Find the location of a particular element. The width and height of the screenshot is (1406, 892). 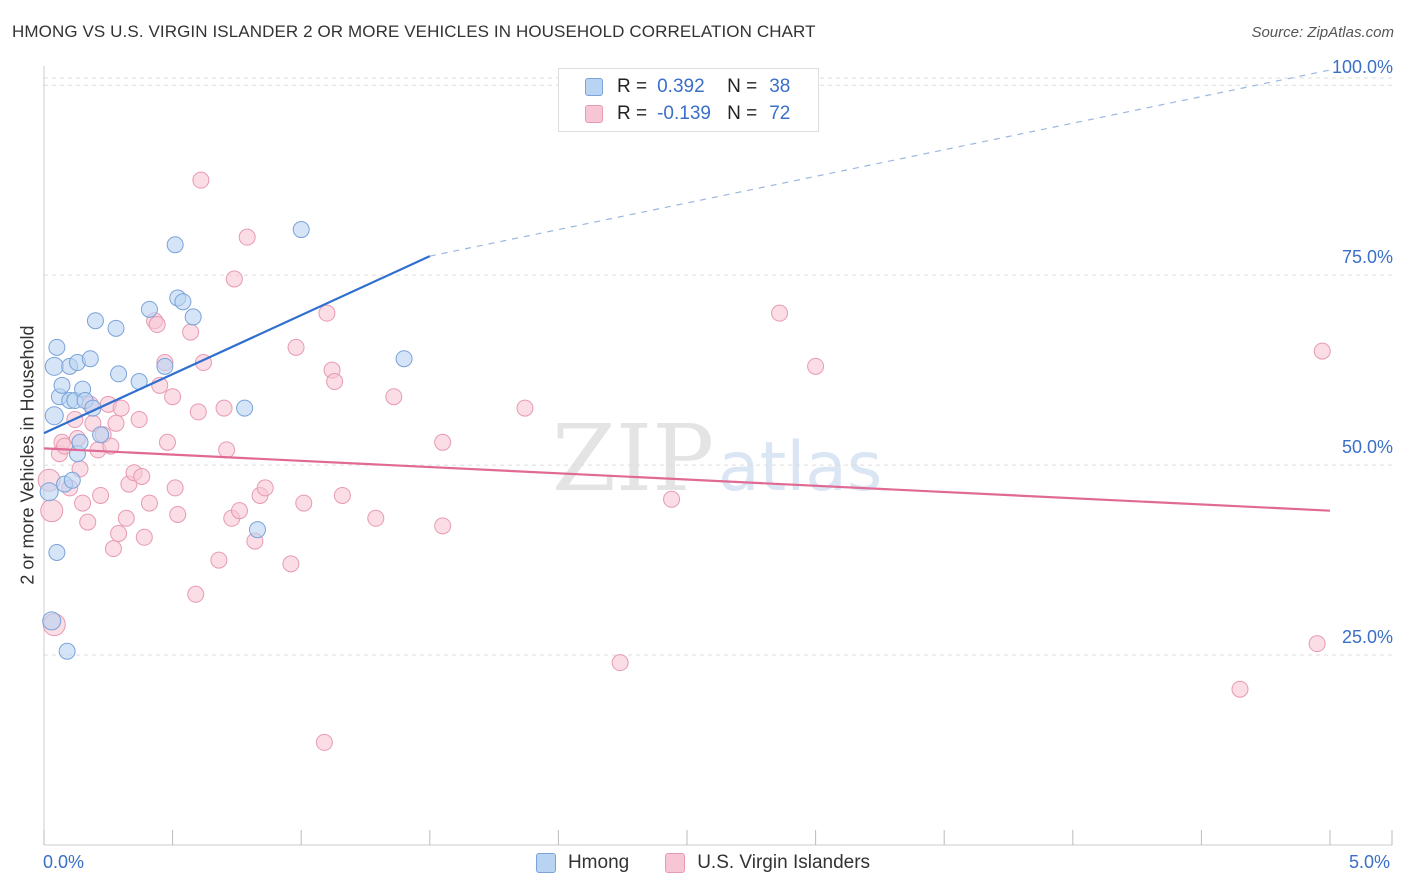

x-tick-label-start: 0.0% is located at coordinates (64, 862).